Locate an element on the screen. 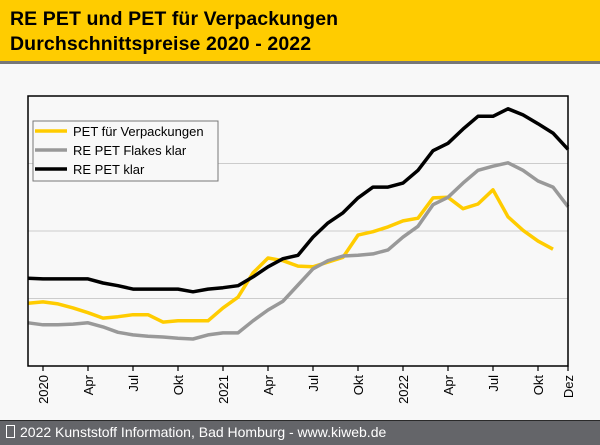 The image size is (600, 445). copyright-icon is located at coordinates (10, 431).